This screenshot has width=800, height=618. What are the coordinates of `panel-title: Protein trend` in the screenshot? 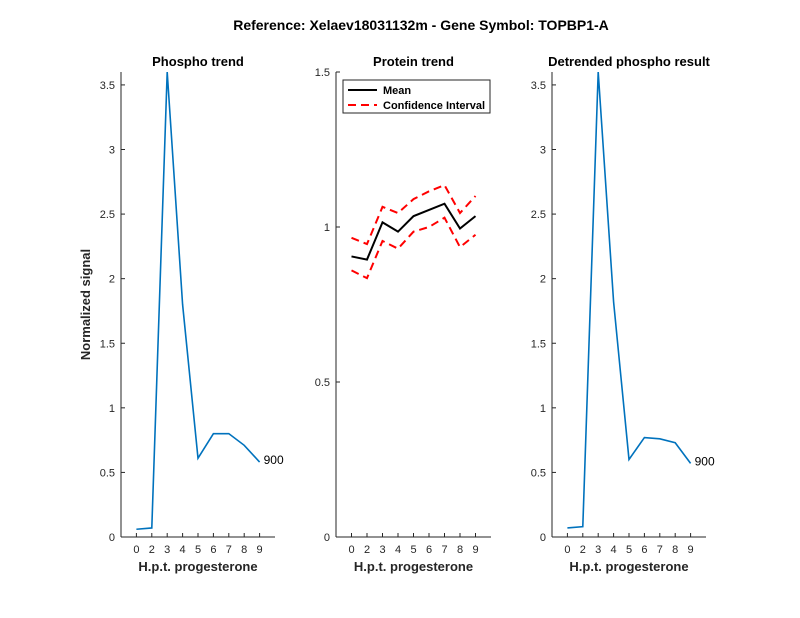 It's located at (413, 61).